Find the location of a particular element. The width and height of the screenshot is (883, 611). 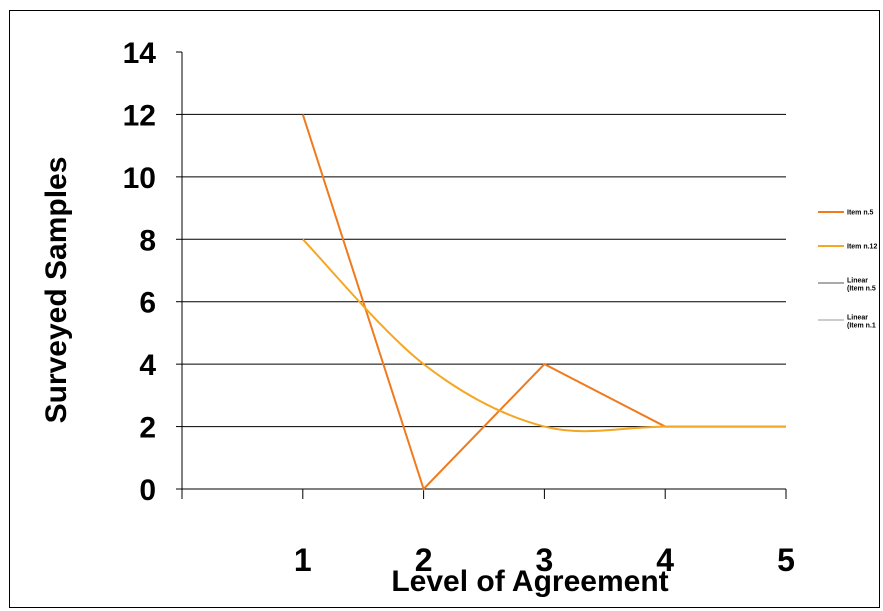

y-tick-label: 12 is located at coordinates (139, 115).